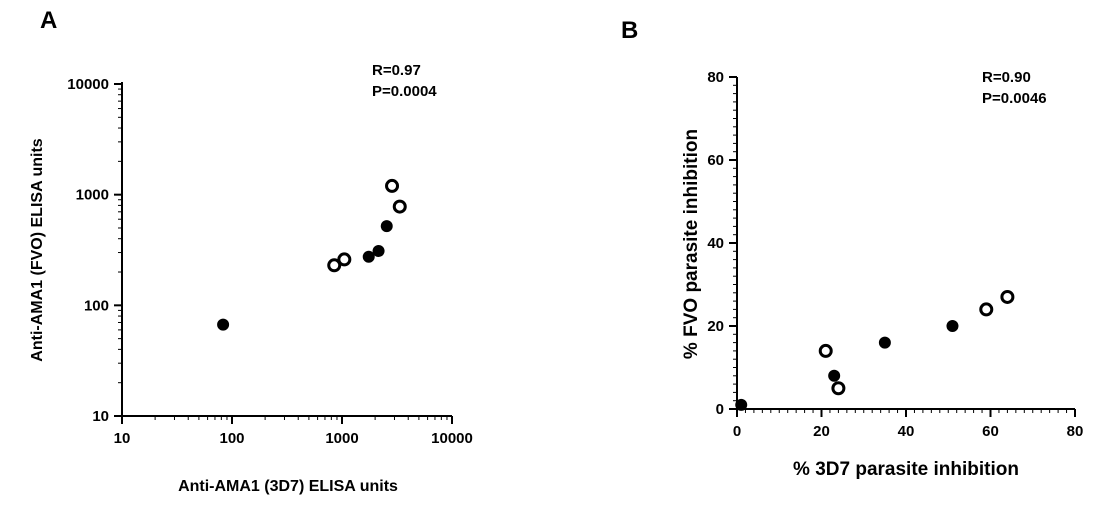 This screenshot has height=505, width=1093. What do you see at coordinates (906, 431) in the screenshot?
I see `x-tick-label: 40` at bounding box center [906, 431].